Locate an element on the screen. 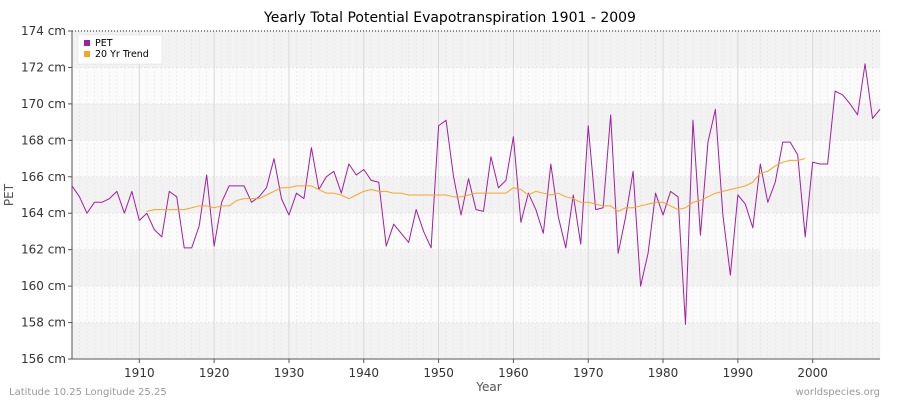 This screenshot has width=900, height=400. legend-box is located at coordinates (120, 49).